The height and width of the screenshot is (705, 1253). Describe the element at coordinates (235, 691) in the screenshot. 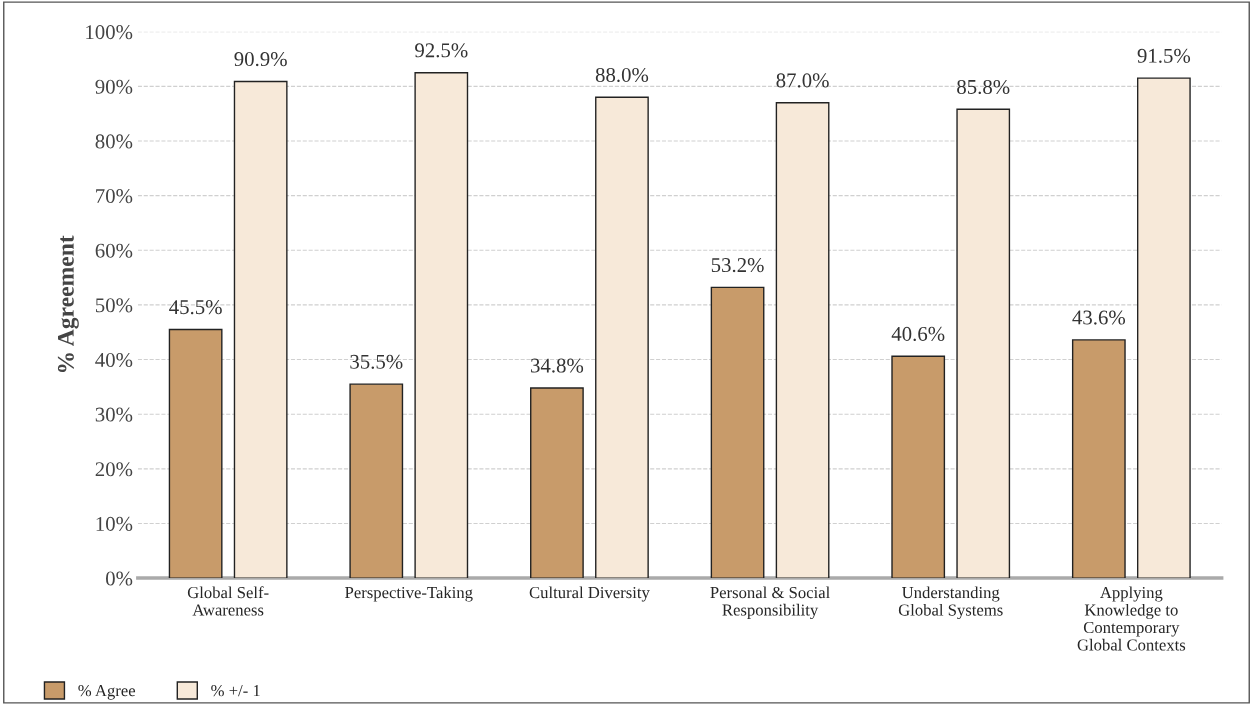

I see `legend-label: % +/- 1` at that location.